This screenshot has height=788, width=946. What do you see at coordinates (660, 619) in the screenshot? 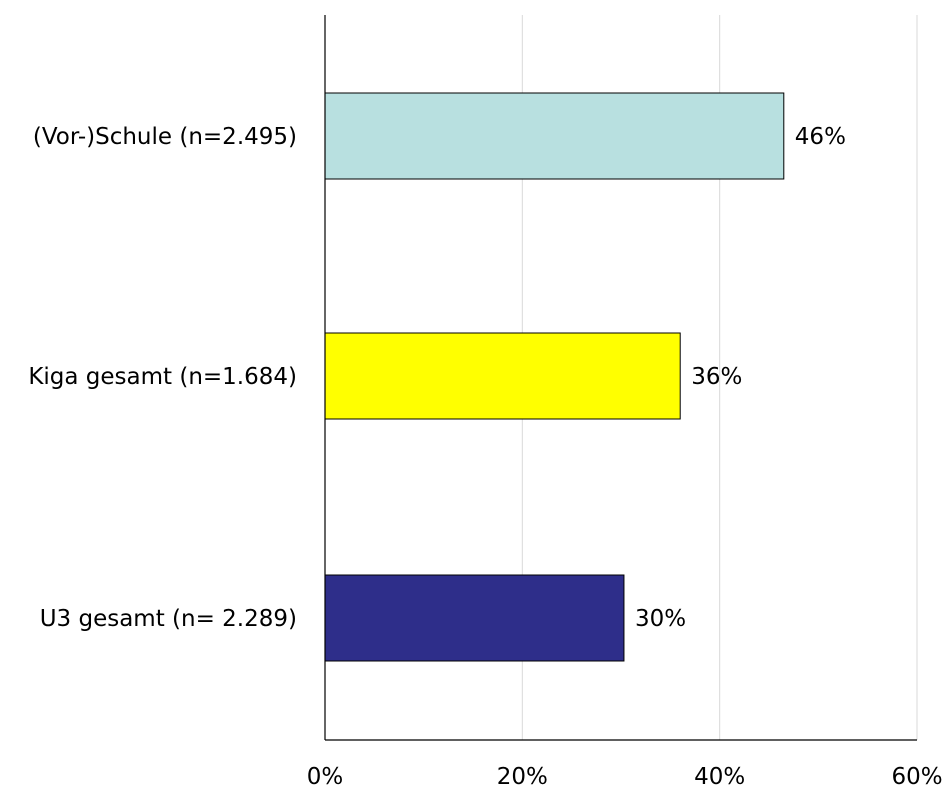
I see `data-label: 30%` at bounding box center [660, 619].